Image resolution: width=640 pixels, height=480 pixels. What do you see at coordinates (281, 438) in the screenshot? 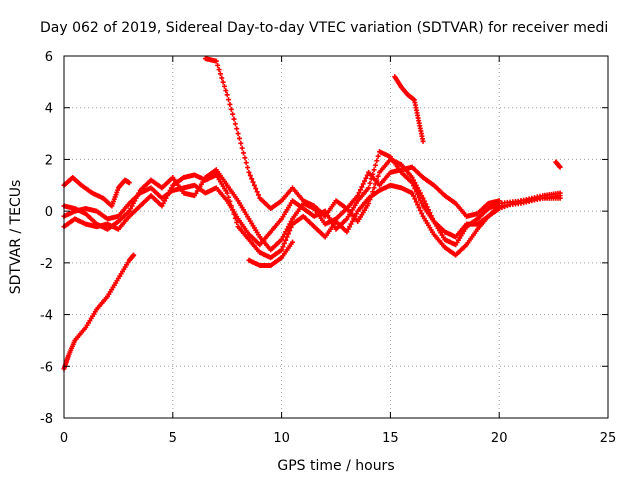
I see `x-tick-label: 10` at bounding box center [281, 438].